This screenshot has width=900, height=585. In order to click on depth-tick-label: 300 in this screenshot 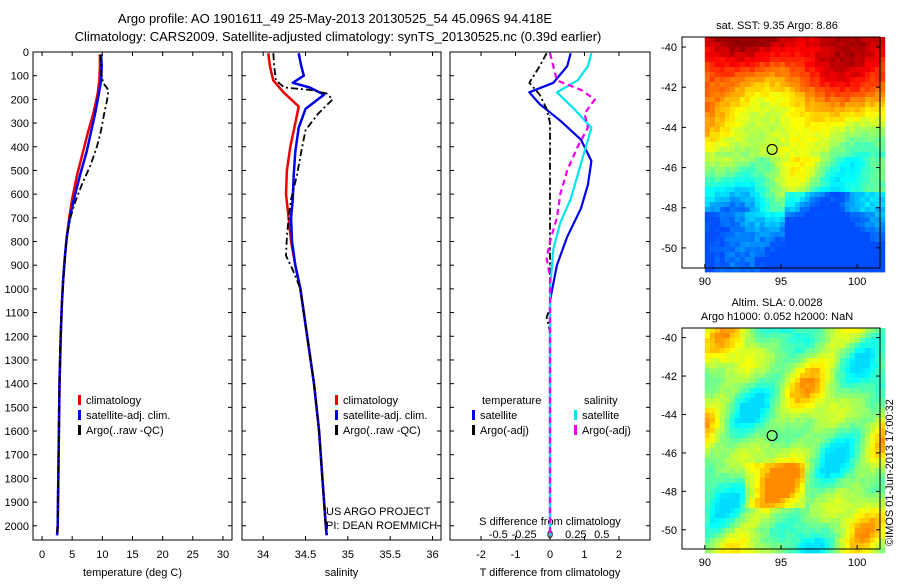, I will do `click(20, 124)`.